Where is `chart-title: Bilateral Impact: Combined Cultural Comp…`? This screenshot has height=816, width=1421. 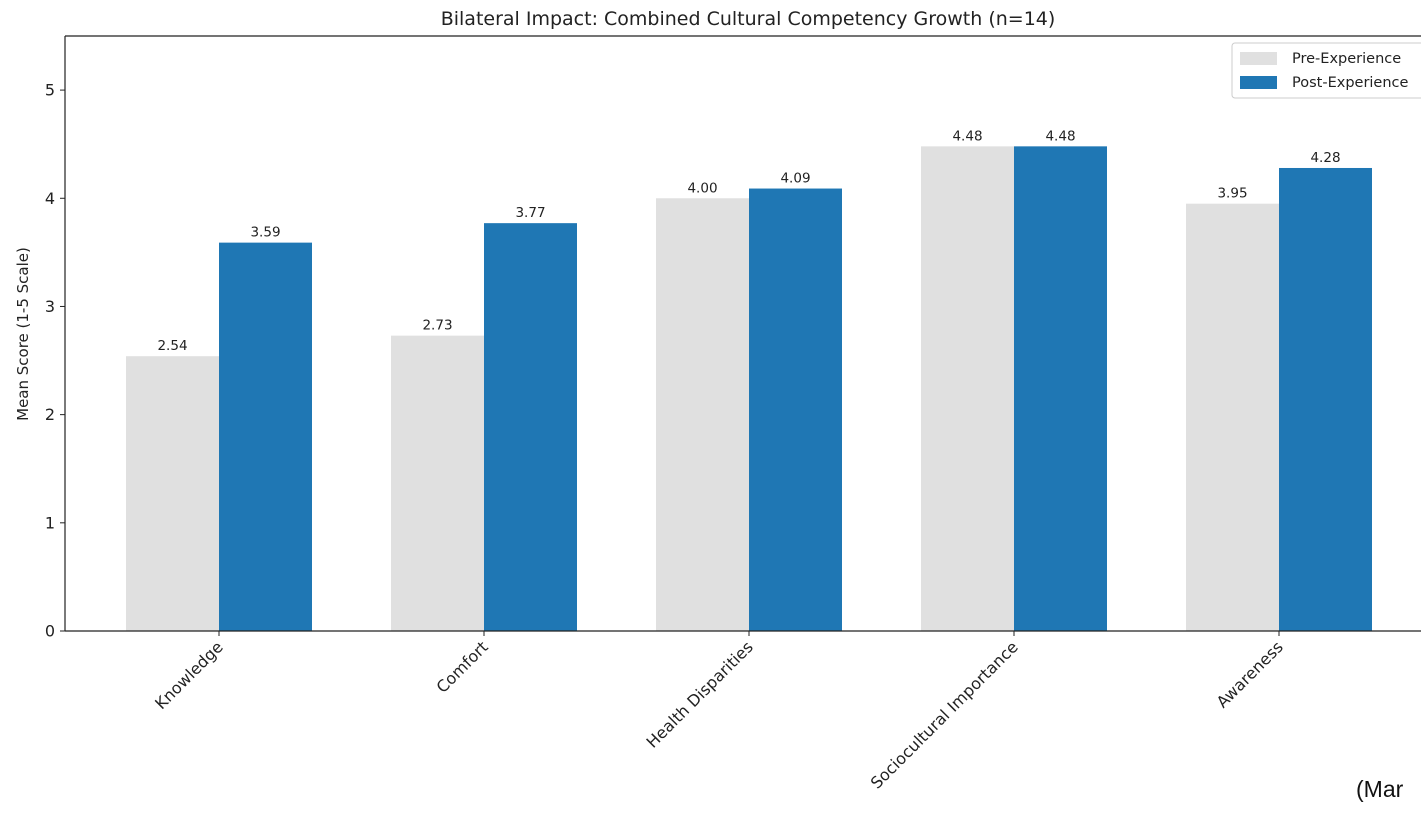 chart-title: Bilateral Impact: Combined Cultural Comp… is located at coordinates (748, 19).